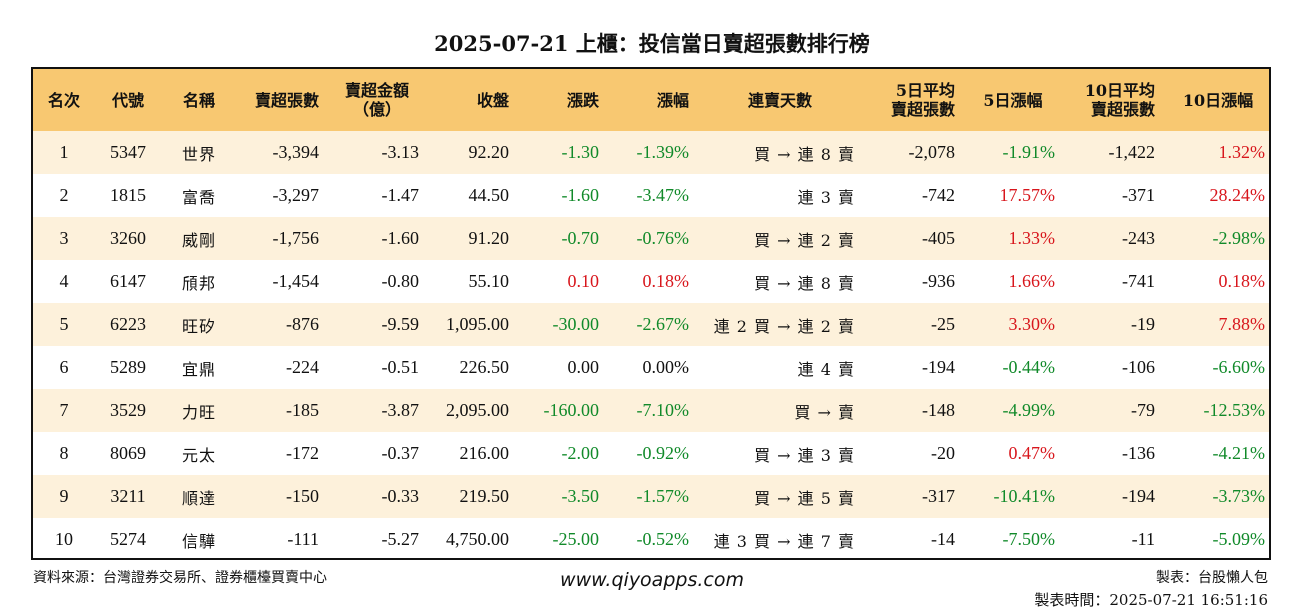  I want to click on cell-avg10: -1,422, so click(1132, 152).